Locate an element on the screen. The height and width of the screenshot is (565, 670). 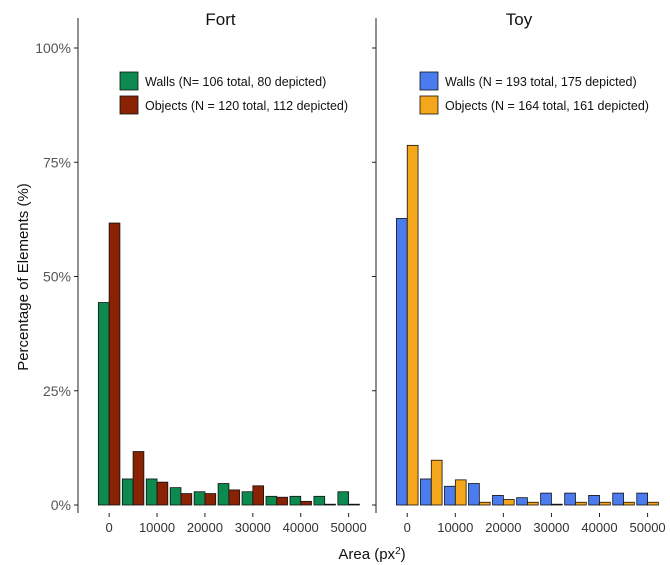
panel-title: Fort is located at coordinates (220, 19).